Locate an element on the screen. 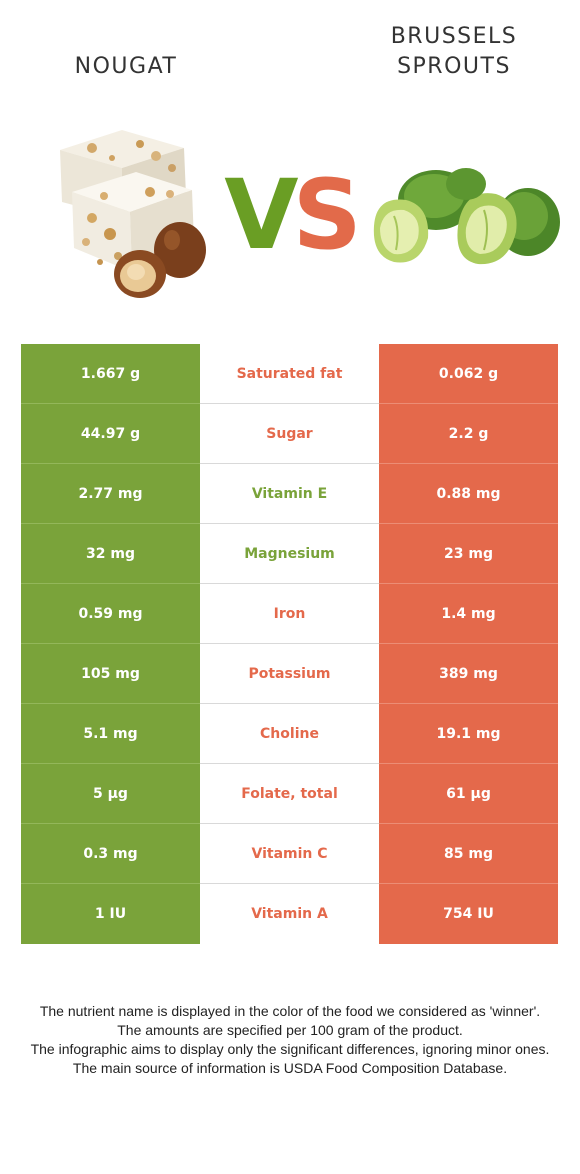 The height and width of the screenshot is (1174, 580). right-food-value: 0.062 g is located at coordinates (468, 374).